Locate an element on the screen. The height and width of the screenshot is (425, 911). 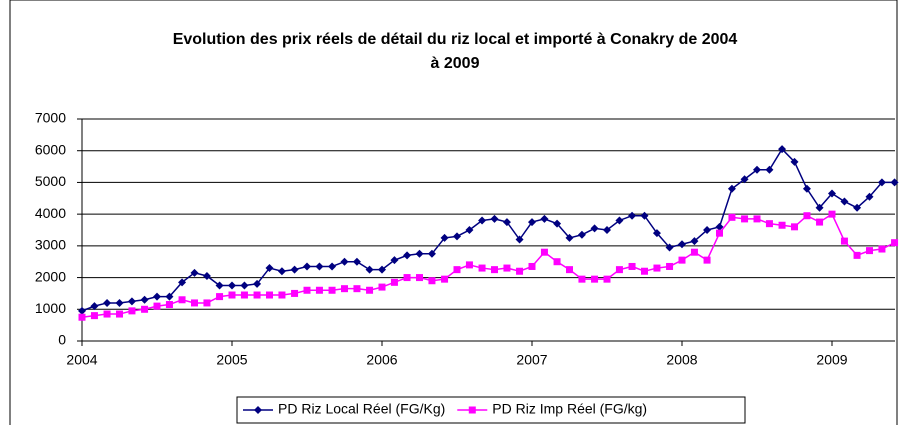
legend-box is located at coordinates (491, 410).